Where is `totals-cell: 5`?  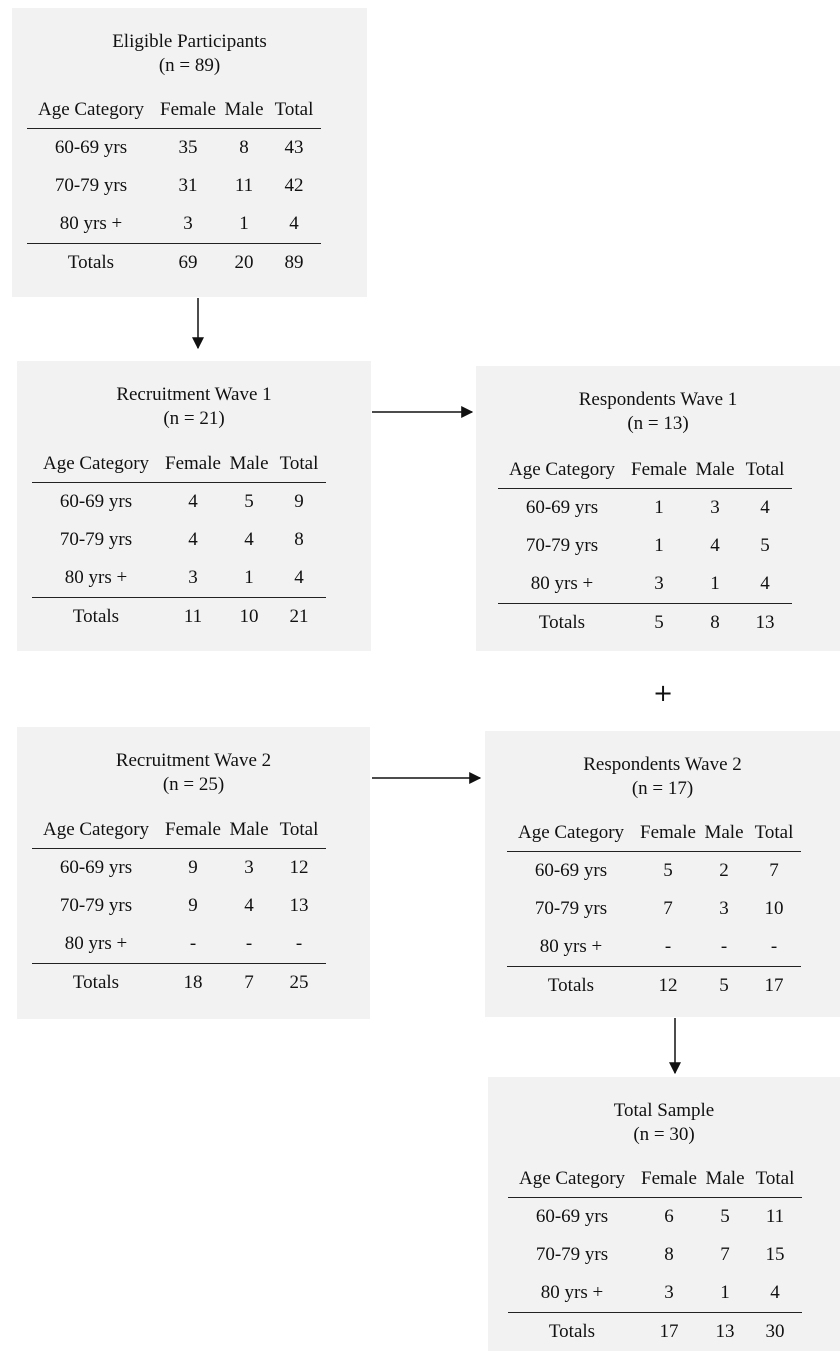
totals-cell: 5 is located at coordinates (724, 985).